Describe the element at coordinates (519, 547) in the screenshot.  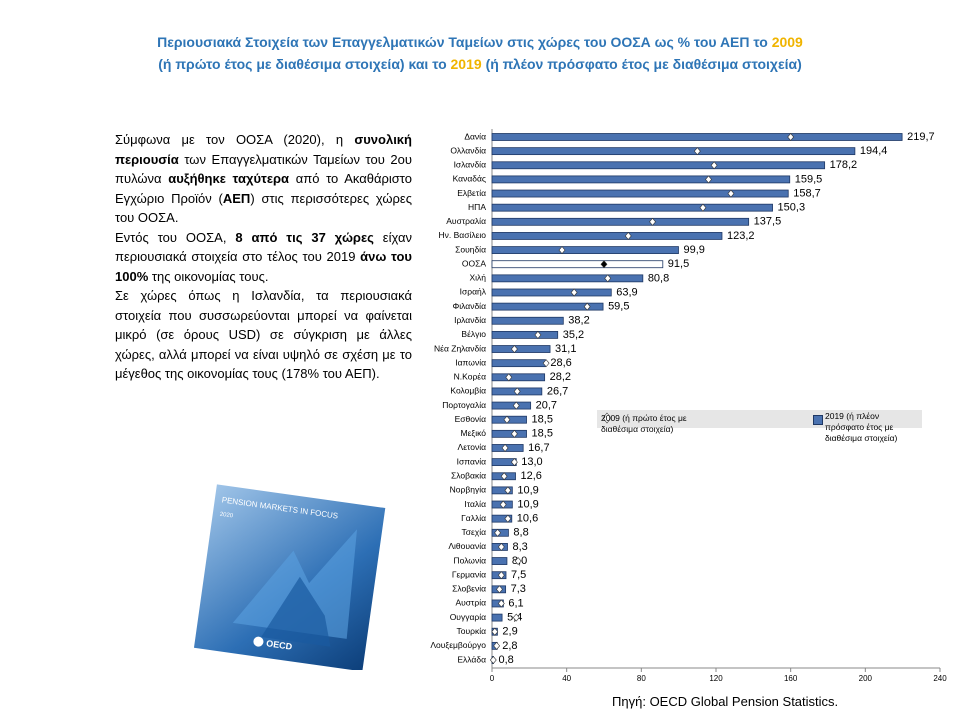
I see `value-label: 8,3` at that location.